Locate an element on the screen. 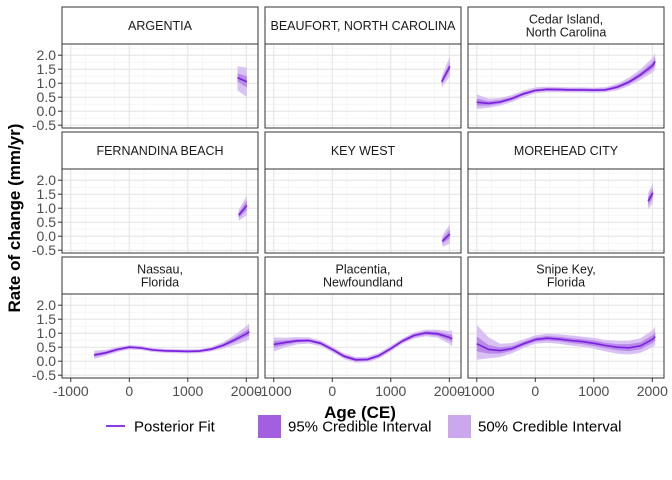 The width and height of the screenshot is (672, 480). panel-6: MOREHEAD CITY is located at coordinates (566, 194).